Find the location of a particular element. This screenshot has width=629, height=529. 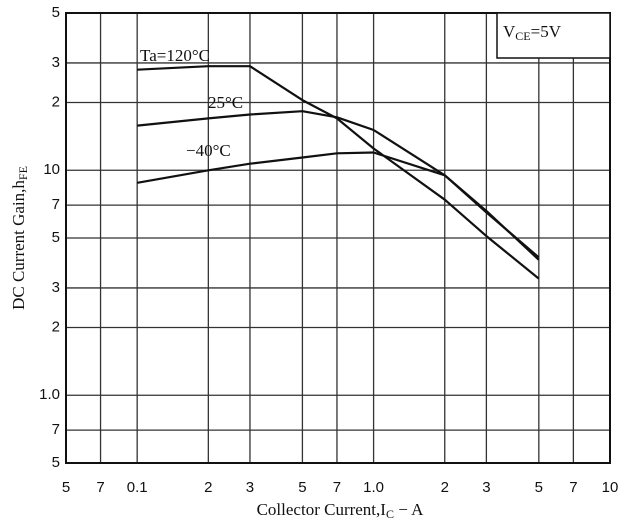

y-tick-label: 1.0 is located at coordinates (49, 394).